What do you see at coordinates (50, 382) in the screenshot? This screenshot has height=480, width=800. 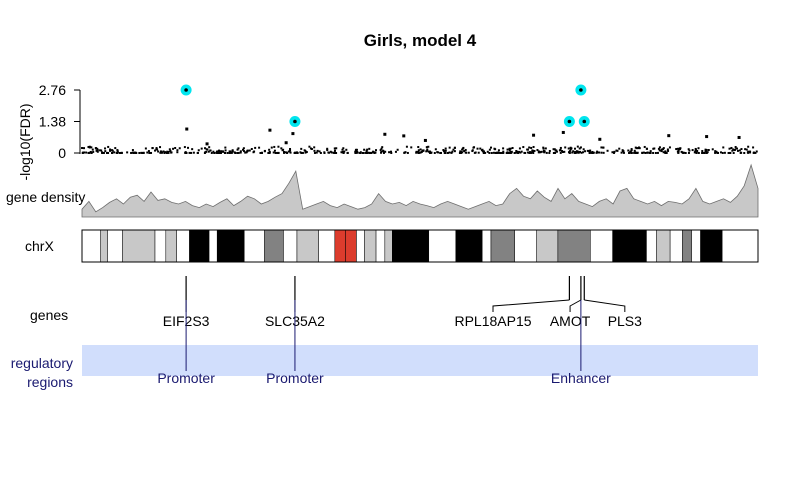 I see `regulatory-label-line2: regions` at bounding box center [50, 382].